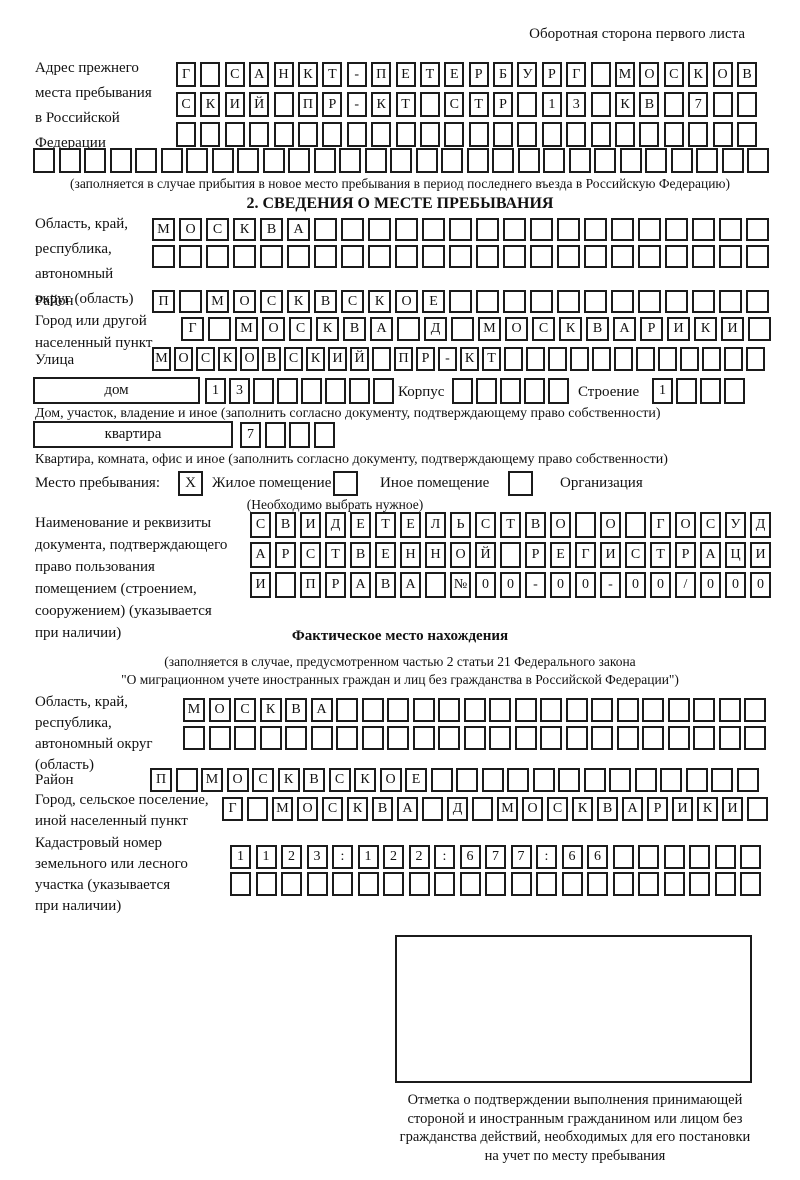  What do you see at coordinates (283, 74) in the screenshot?
I see `char-cell: Н` at bounding box center [283, 74].